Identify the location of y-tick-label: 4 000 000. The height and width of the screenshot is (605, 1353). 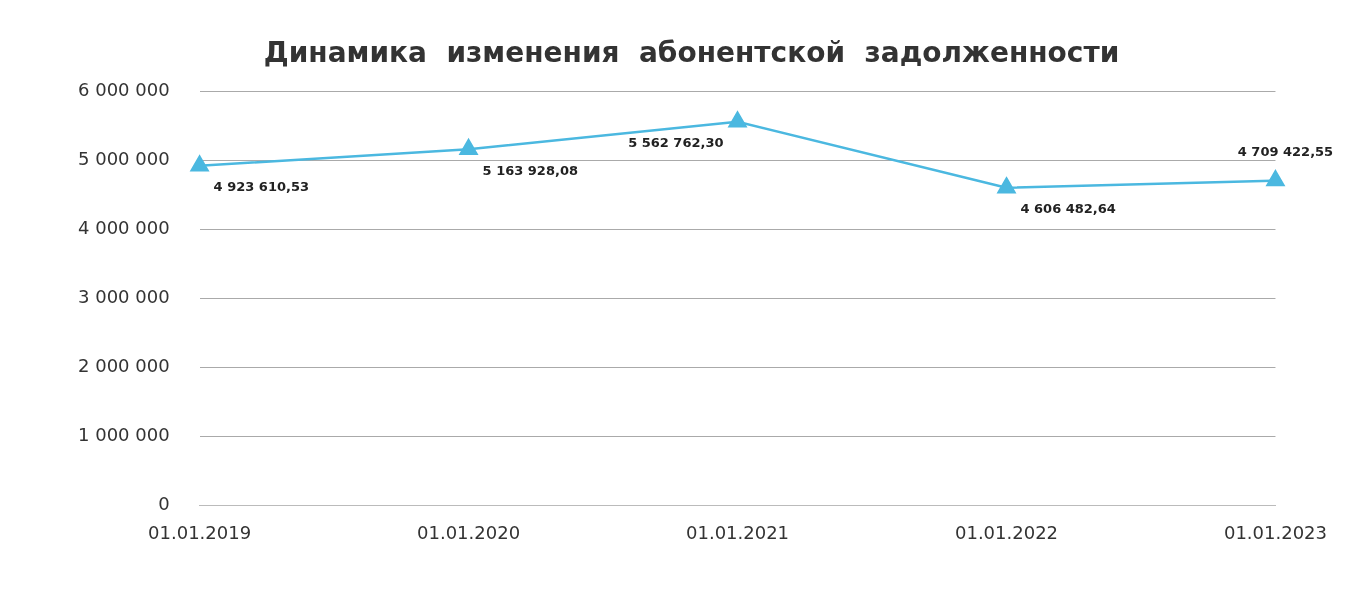
(124, 228).